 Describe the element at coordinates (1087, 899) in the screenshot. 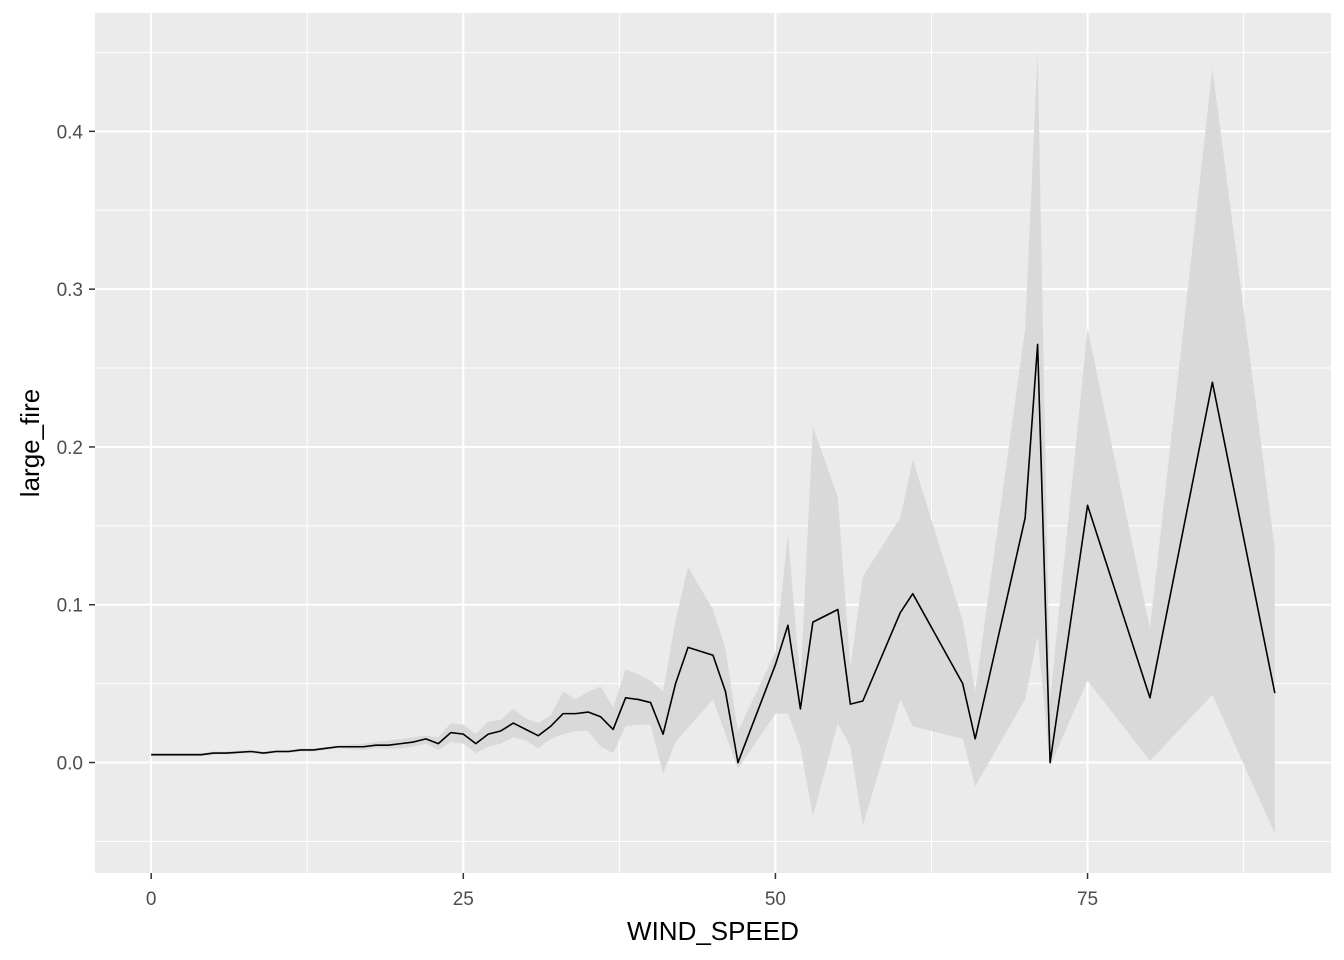

I see `x-tick-label: 75` at that location.